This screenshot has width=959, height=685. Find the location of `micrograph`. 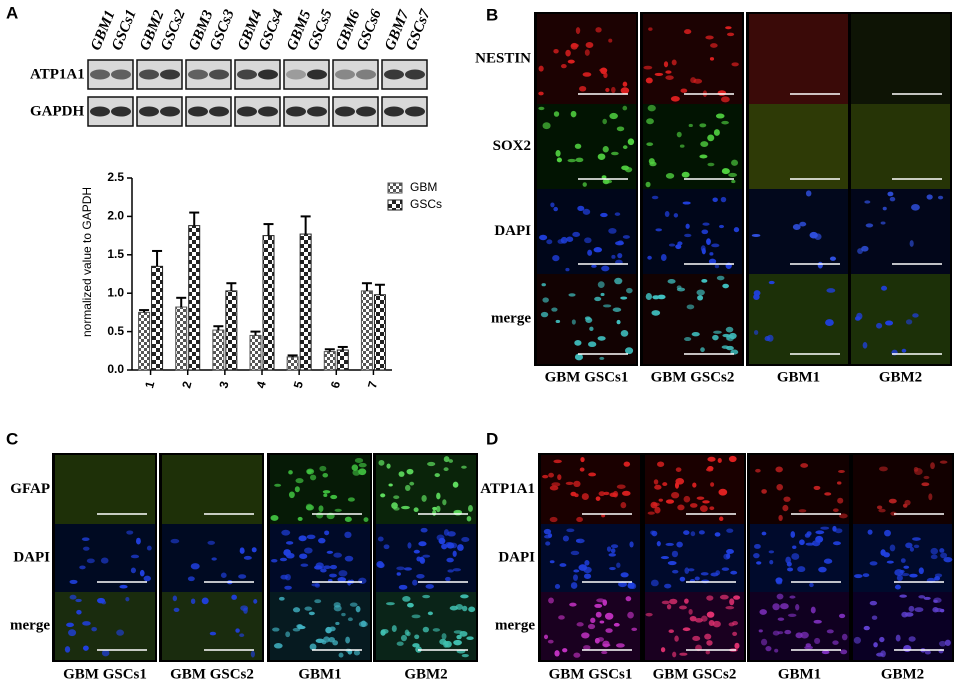

micrograph is located at coordinates (212, 626).